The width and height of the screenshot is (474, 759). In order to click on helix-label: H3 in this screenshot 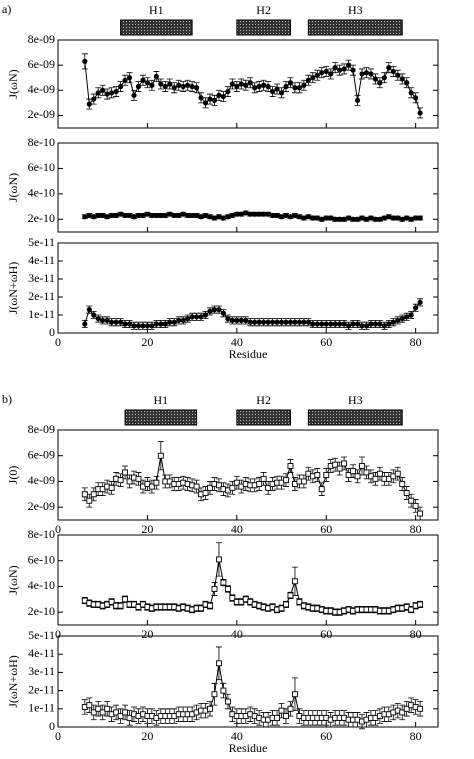, I will do `click(355, 10)`.